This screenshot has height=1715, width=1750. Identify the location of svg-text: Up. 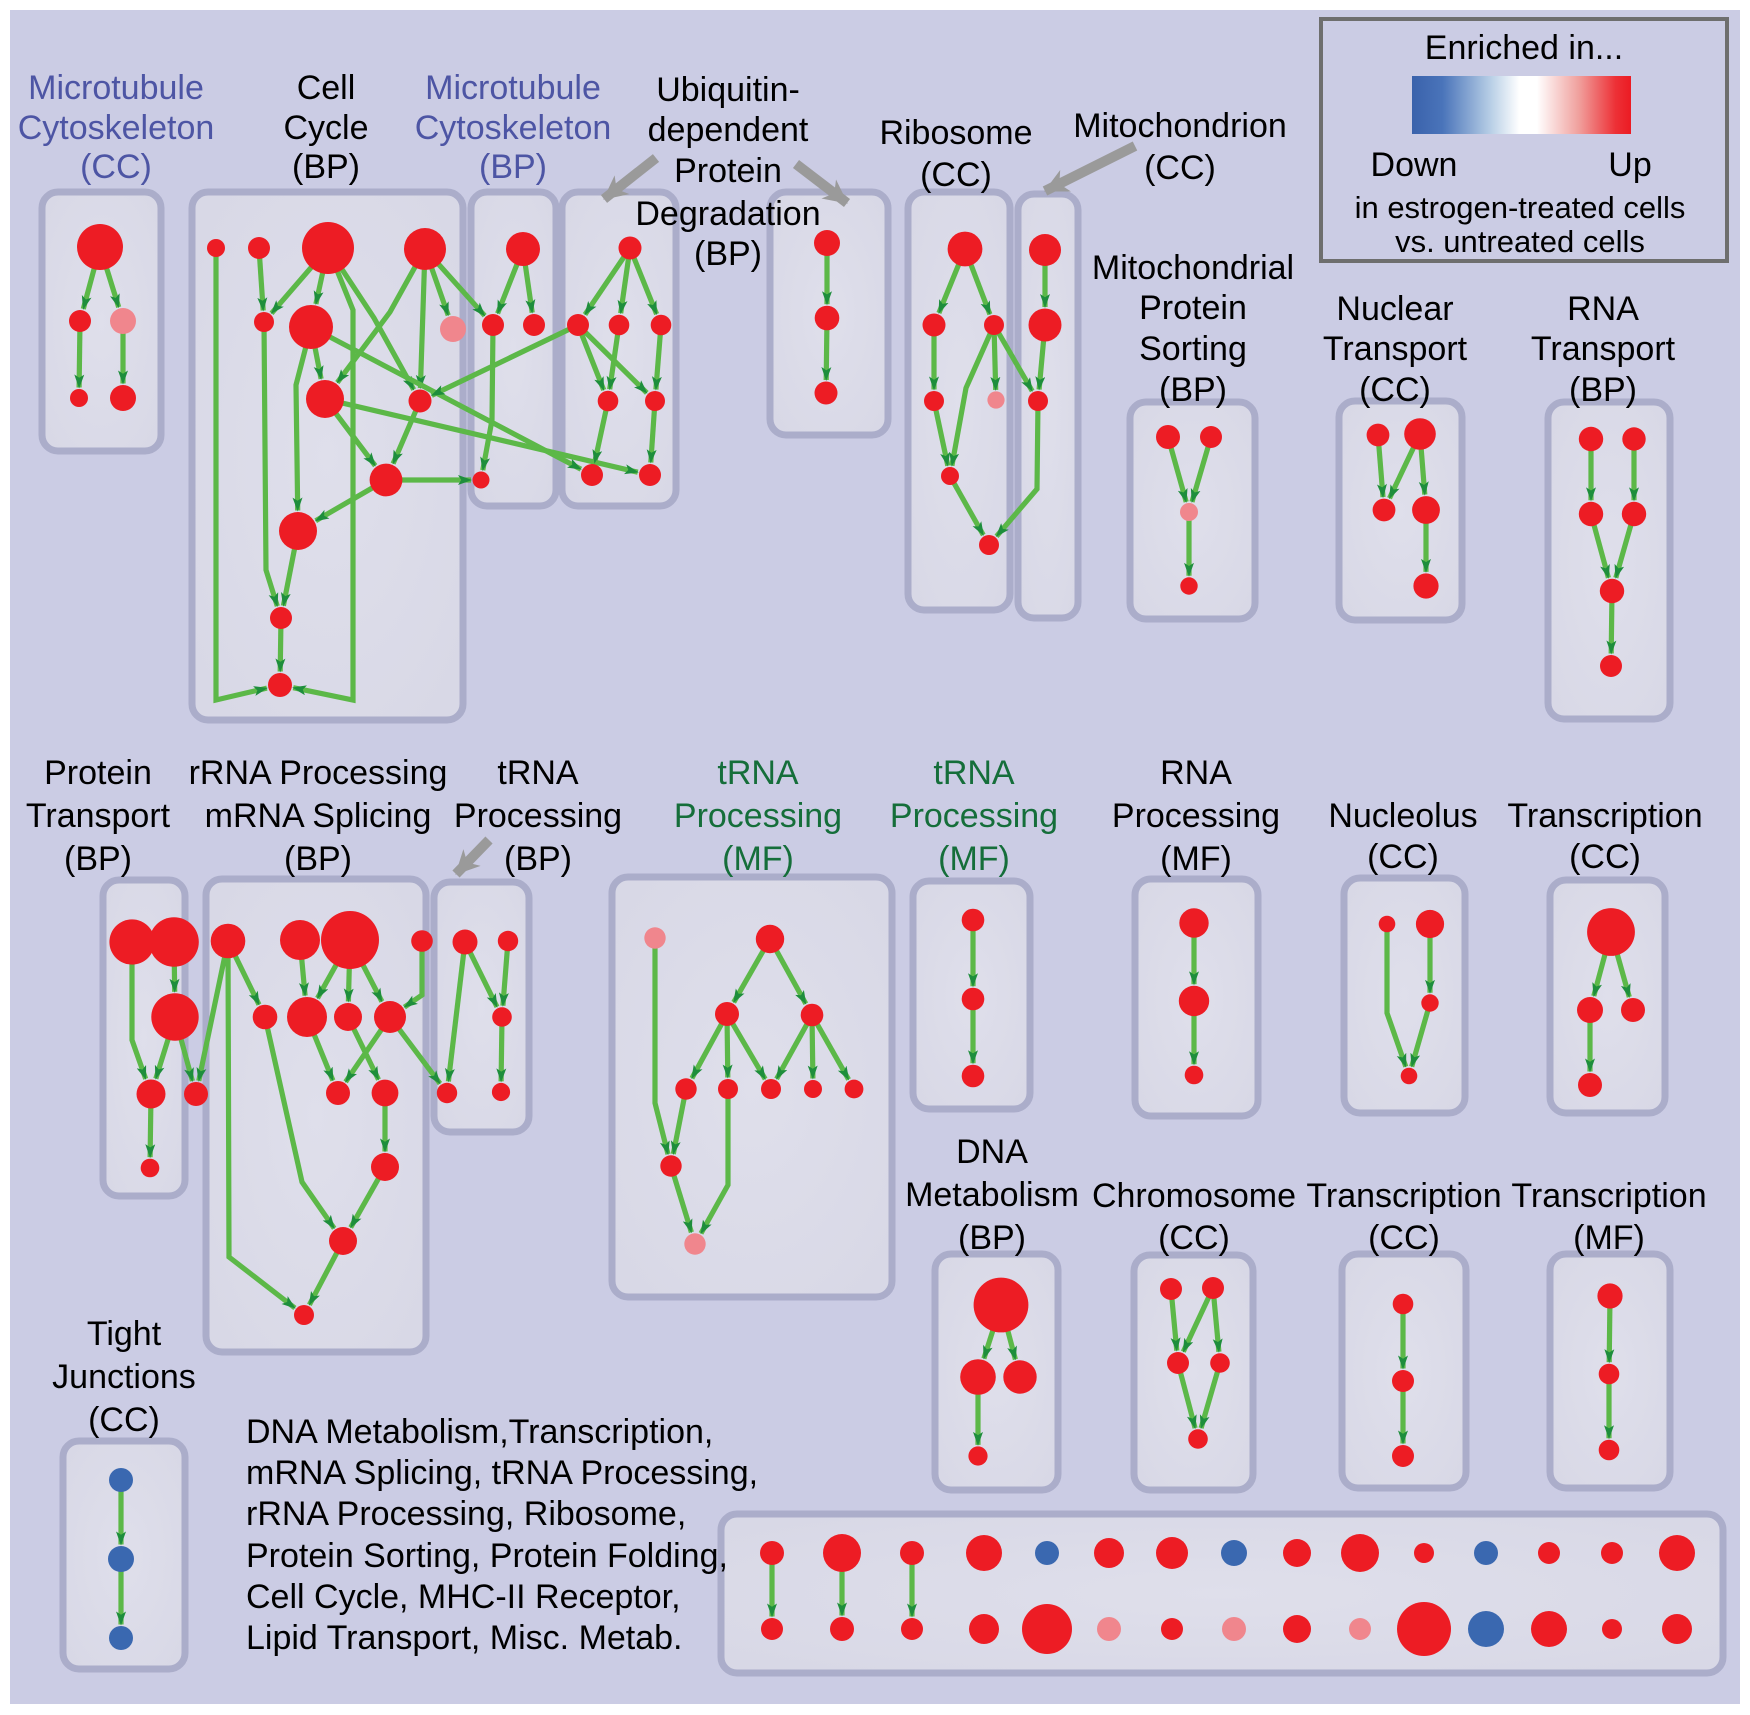
(1629, 165).